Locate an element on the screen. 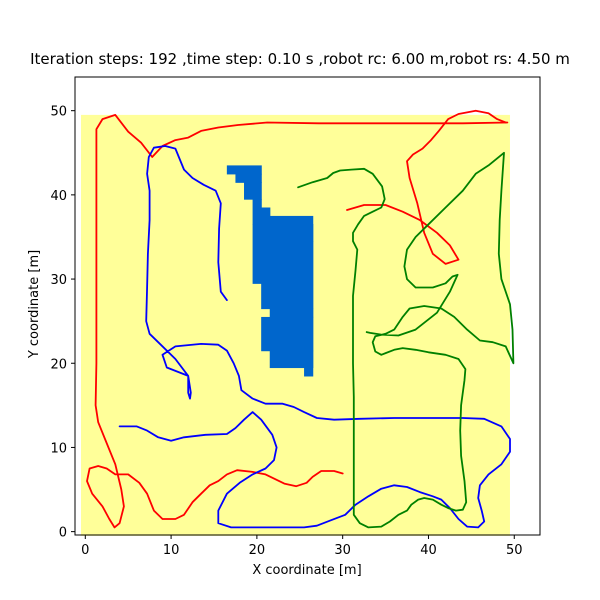 This screenshot has height=600, width=600. y-axis-ticks: 0 10 20 30 40 50 is located at coordinates (62, 323).